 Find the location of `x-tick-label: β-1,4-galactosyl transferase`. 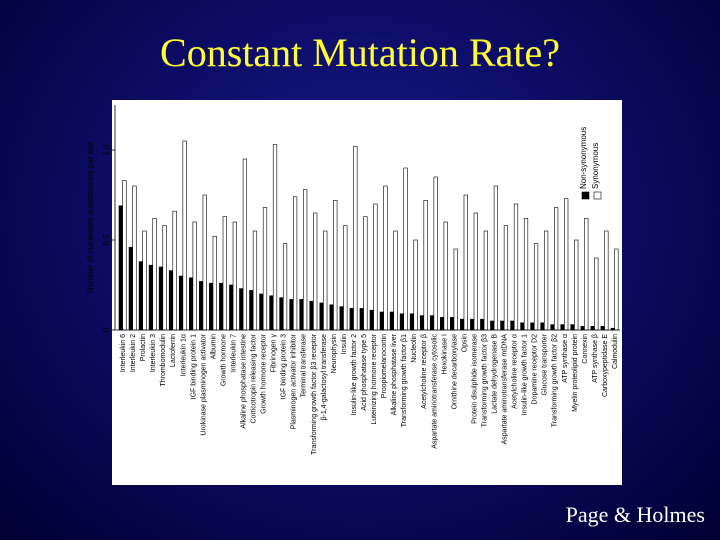

x-tick-label: β-1,4-galactosyl transferase is located at coordinates (324, 377).